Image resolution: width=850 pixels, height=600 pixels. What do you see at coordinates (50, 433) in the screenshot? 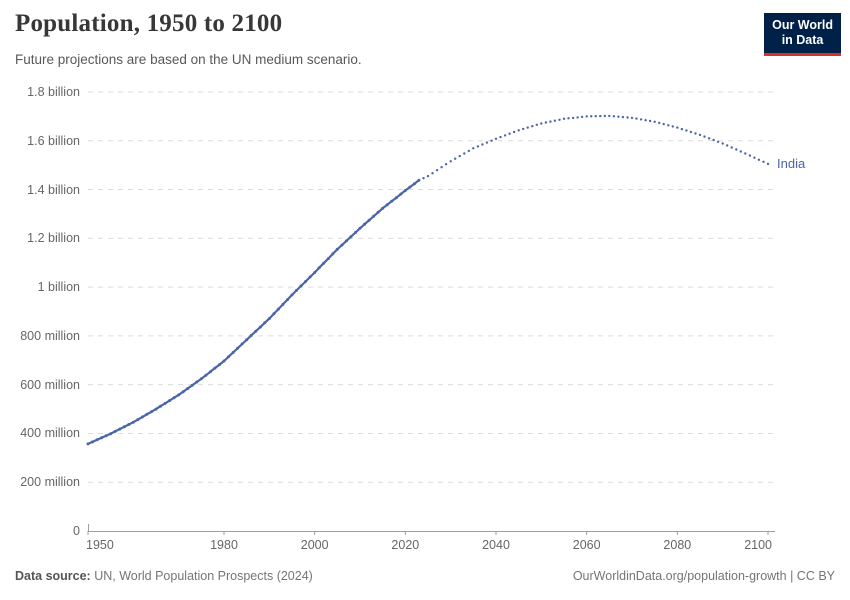
I see `y-tick-label: 400 million` at bounding box center [50, 433].